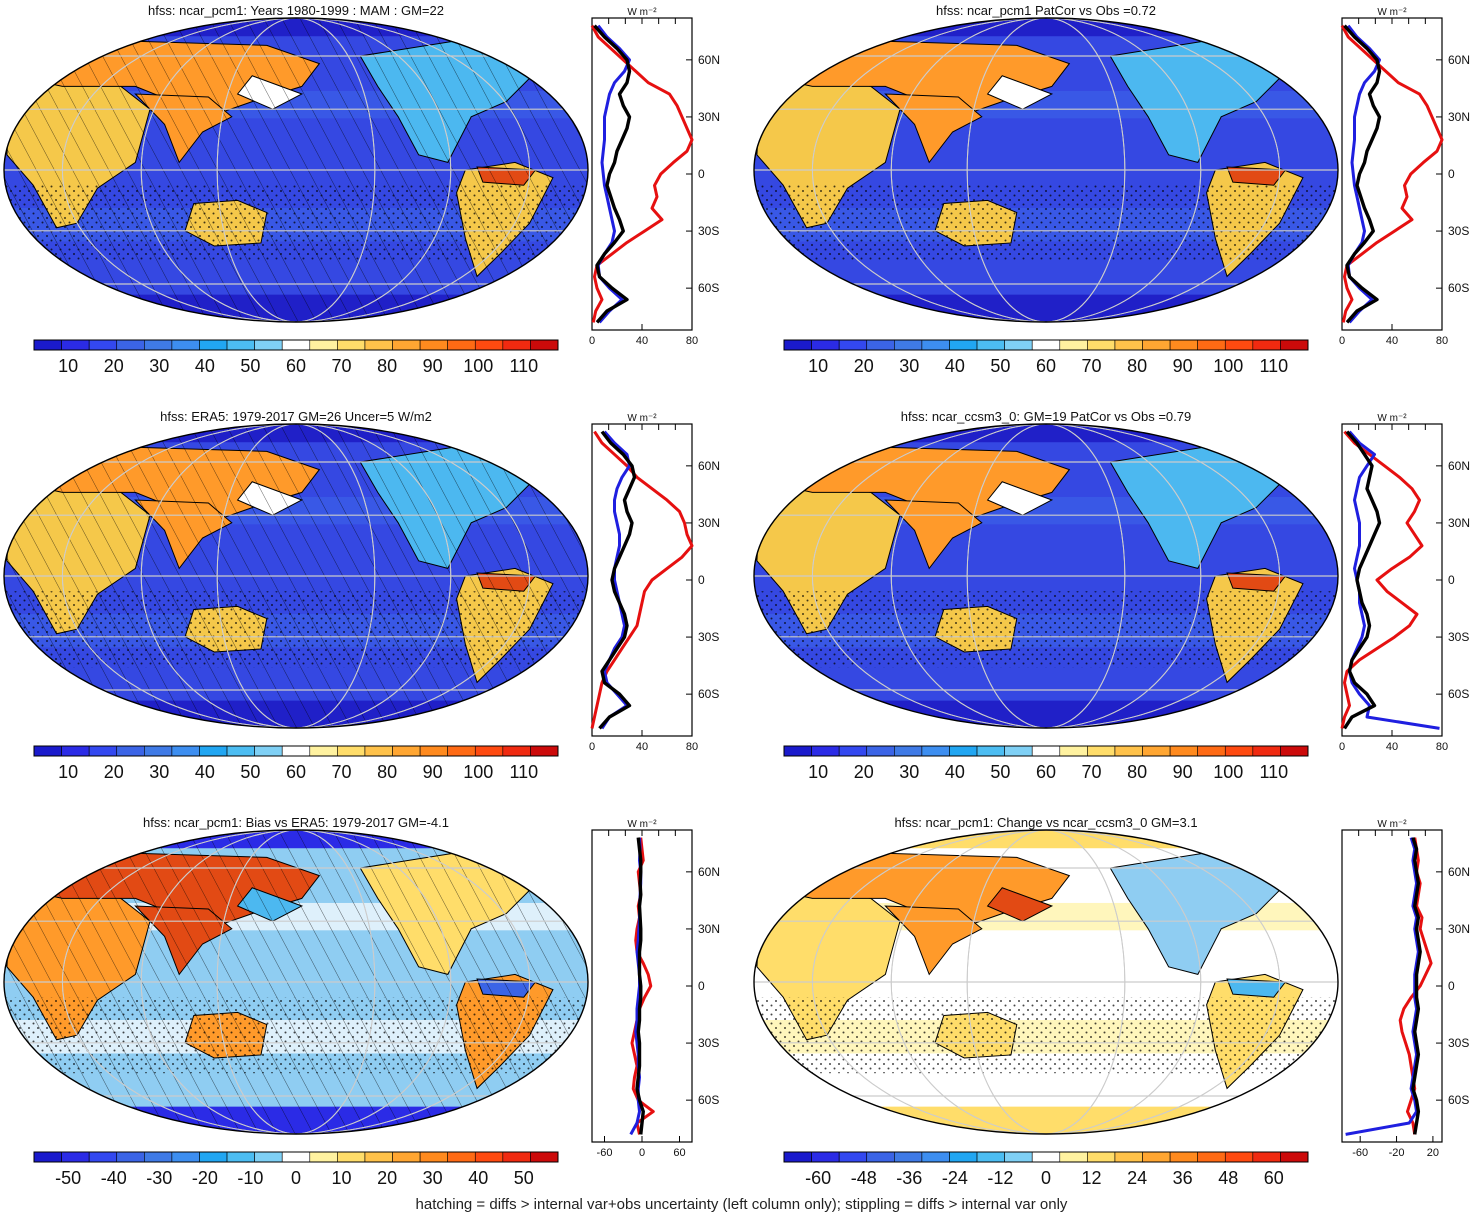 The height and width of the screenshot is (1215, 1483). I want to click on lat-label: 30S, so click(1458, 637).